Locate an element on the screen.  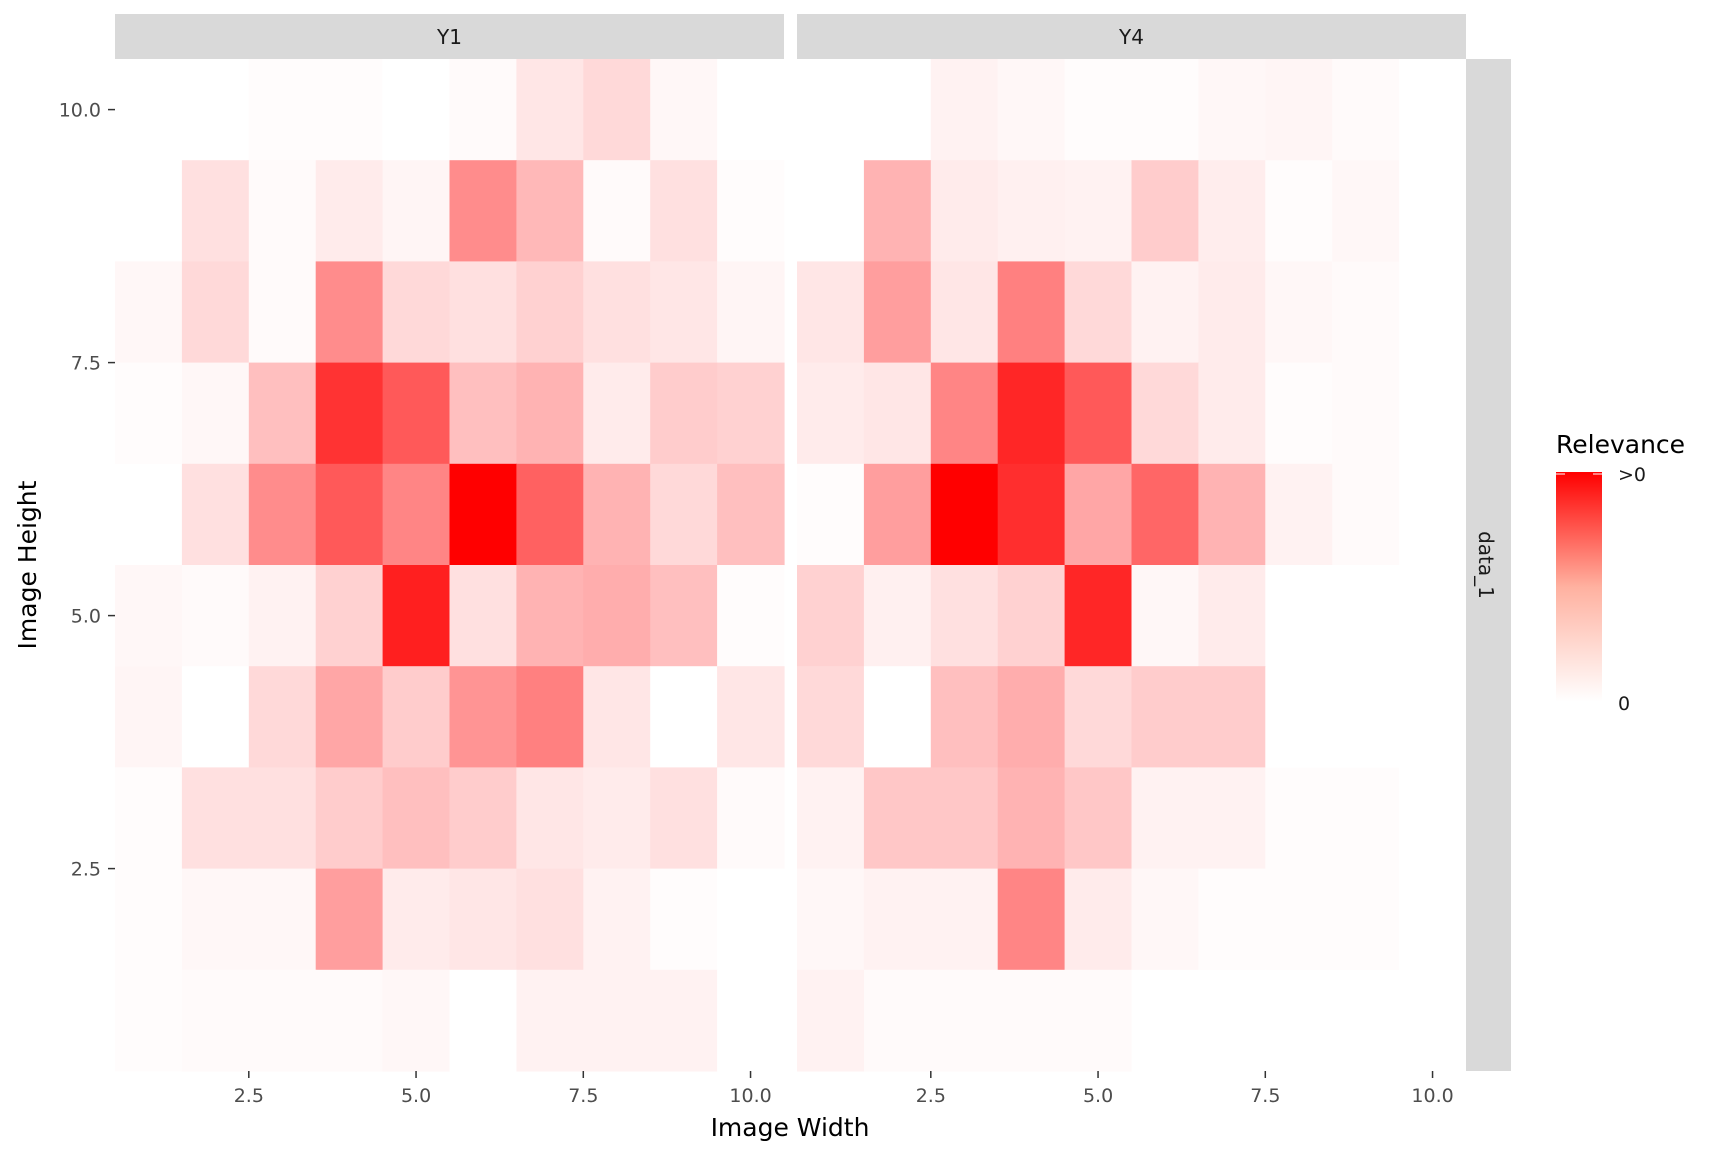
legend-colorbar is located at coordinates (1579, 587).